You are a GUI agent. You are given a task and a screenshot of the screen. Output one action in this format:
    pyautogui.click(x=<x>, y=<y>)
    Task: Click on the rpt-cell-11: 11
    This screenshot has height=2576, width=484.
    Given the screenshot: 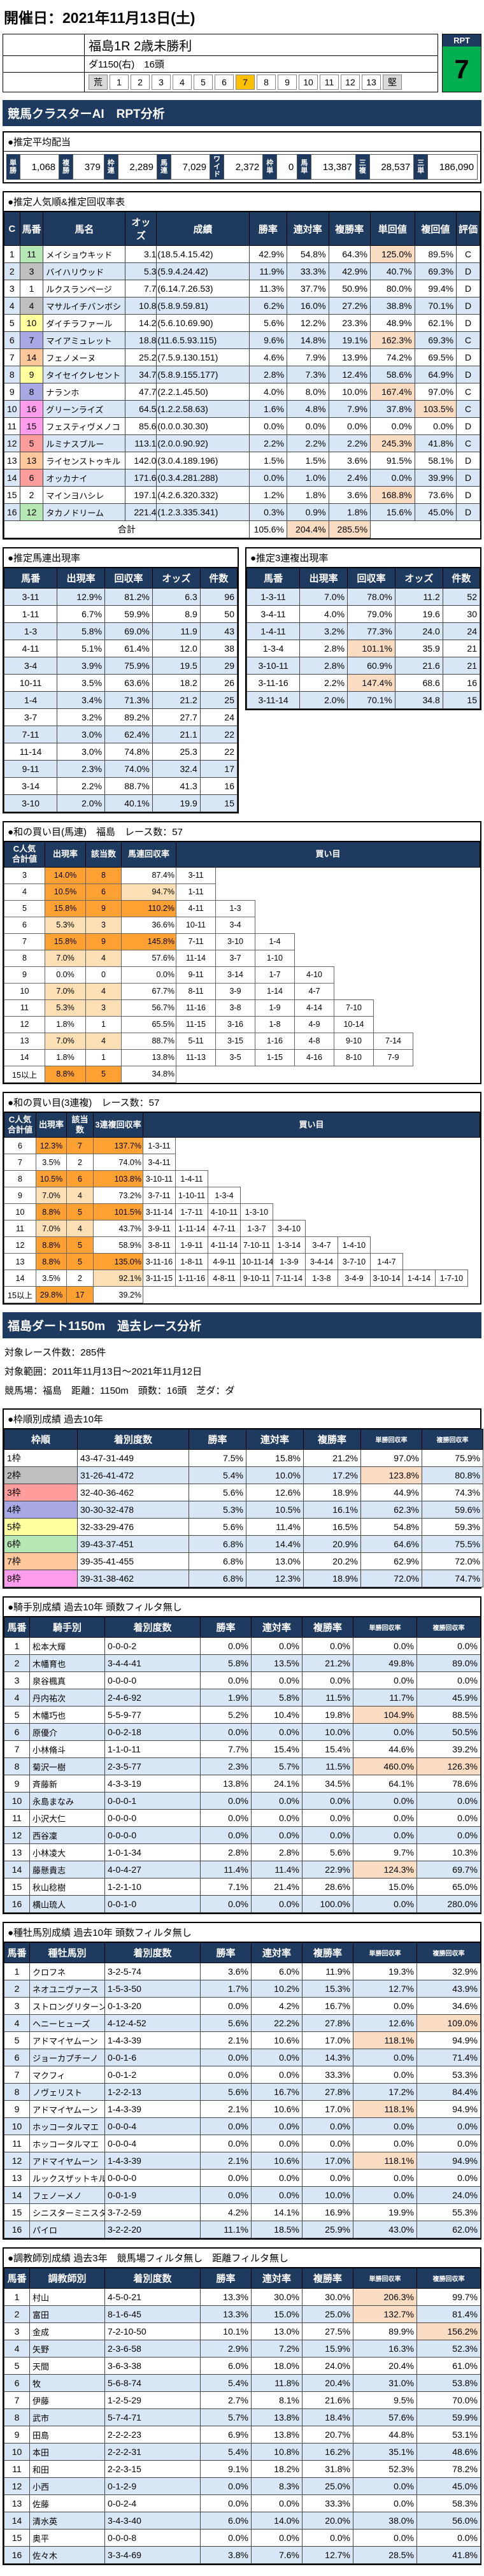 What is the action you would take?
    pyautogui.click(x=330, y=82)
    